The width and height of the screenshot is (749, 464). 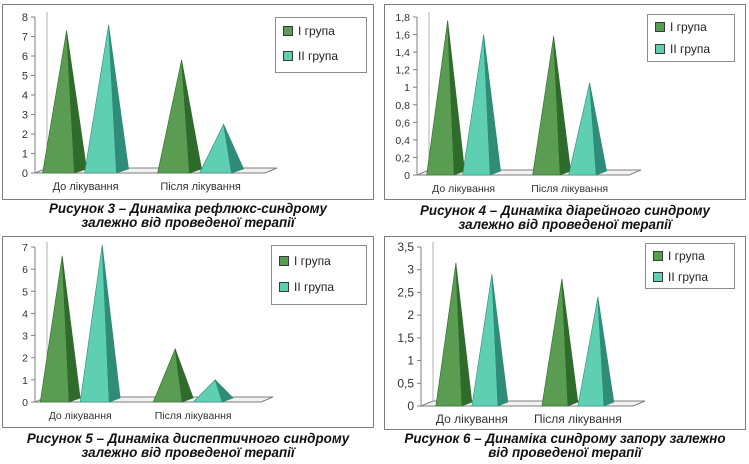 What do you see at coordinates (150, 102) in the screenshot?
I see `chart-svg: 0 1 2 3 4 5 6 7 8 До лікування Після лікування` at bounding box center [150, 102].